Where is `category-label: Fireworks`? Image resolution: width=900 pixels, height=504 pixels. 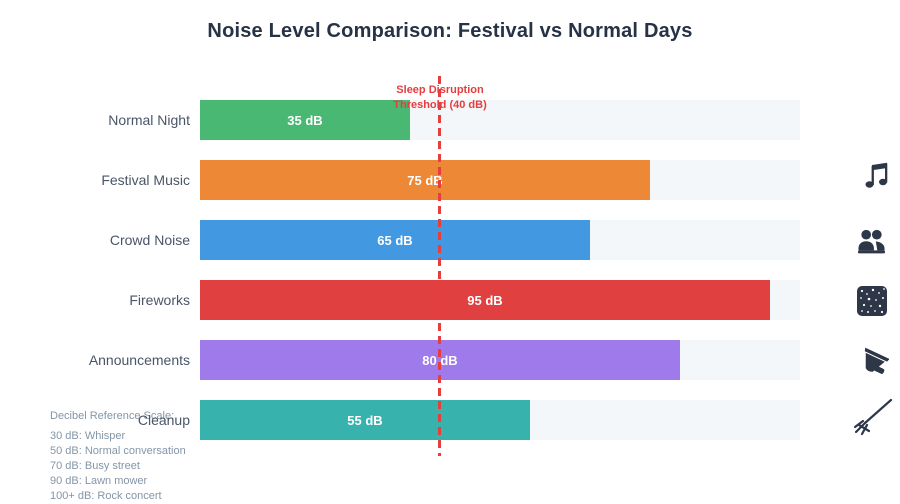 category-label: Fireworks is located at coordinates (159, 300).